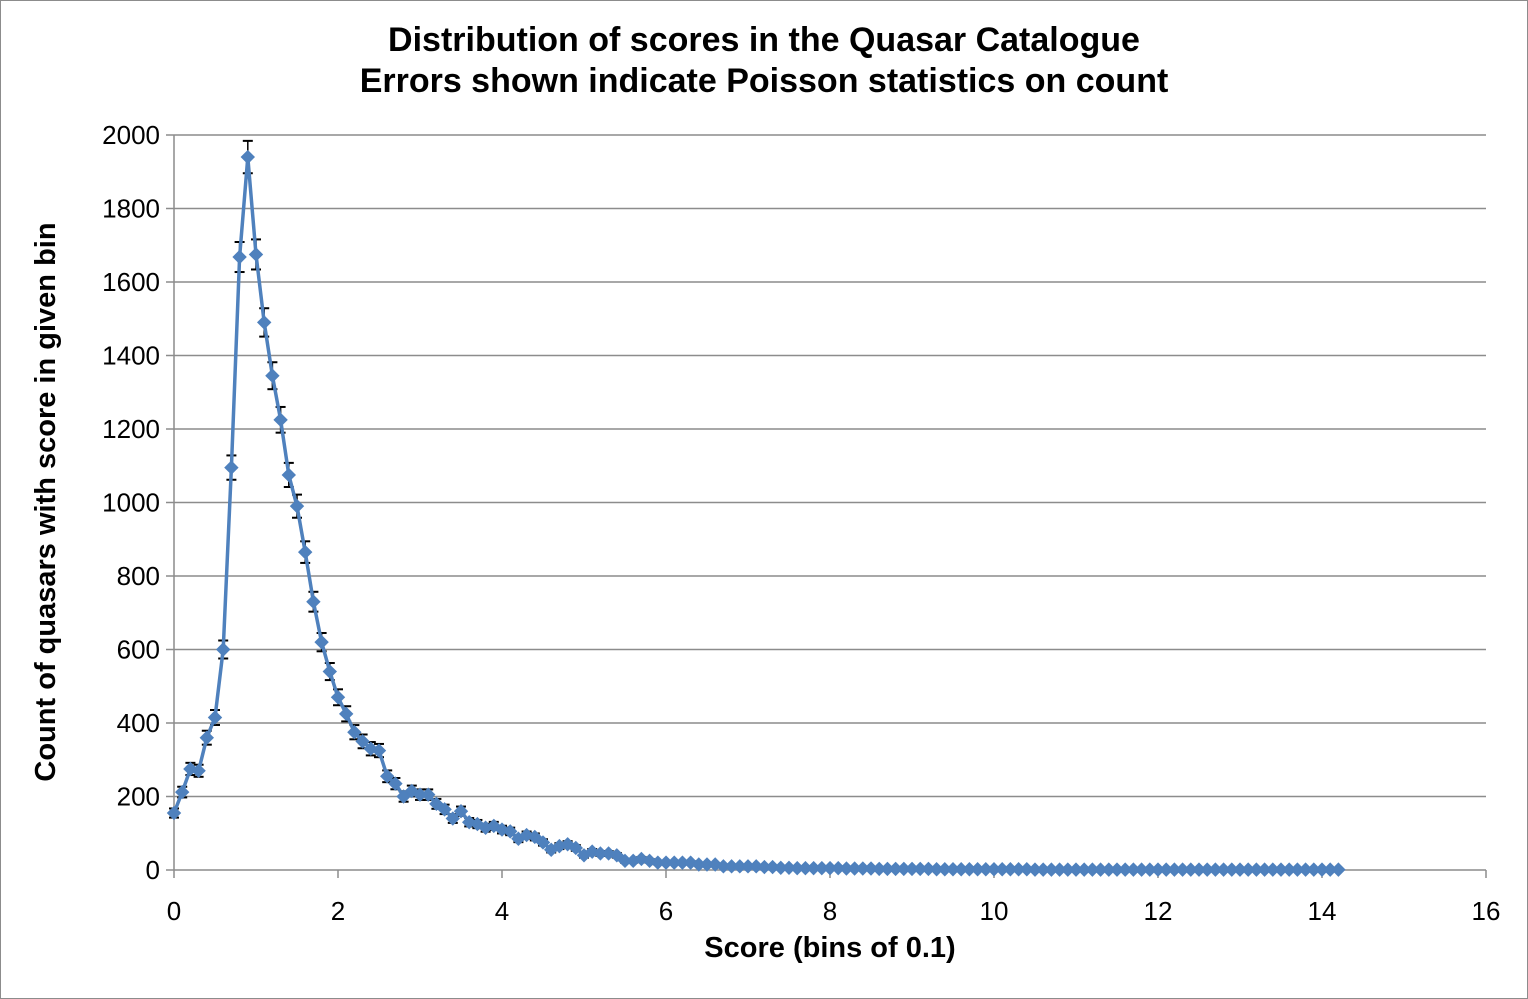  I want to click on y-tick-label: 2000, so click(131, 135).